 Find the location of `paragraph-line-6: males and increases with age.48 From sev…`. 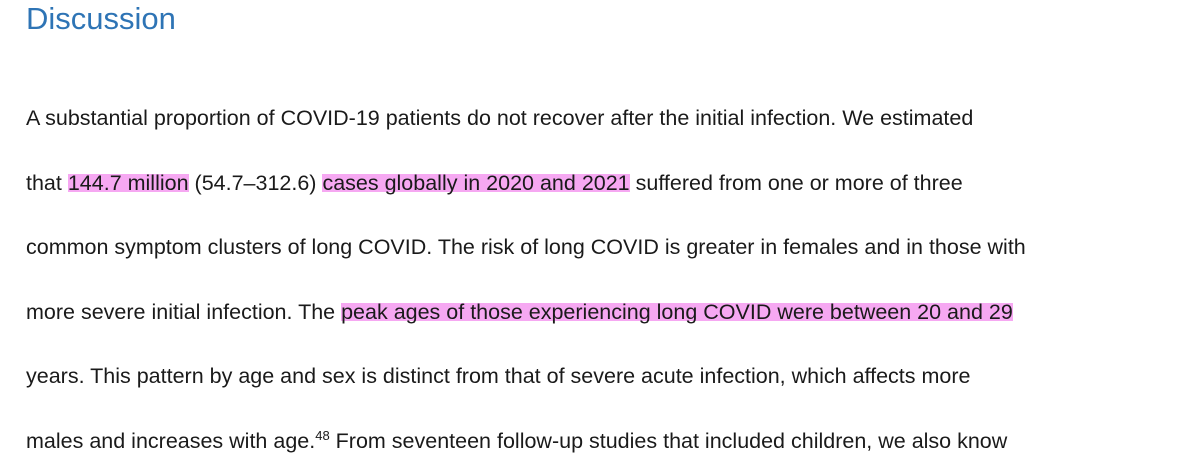

paragraph-line-6: males and increases with age.48 From sev… is located at coordinates (611, 441).